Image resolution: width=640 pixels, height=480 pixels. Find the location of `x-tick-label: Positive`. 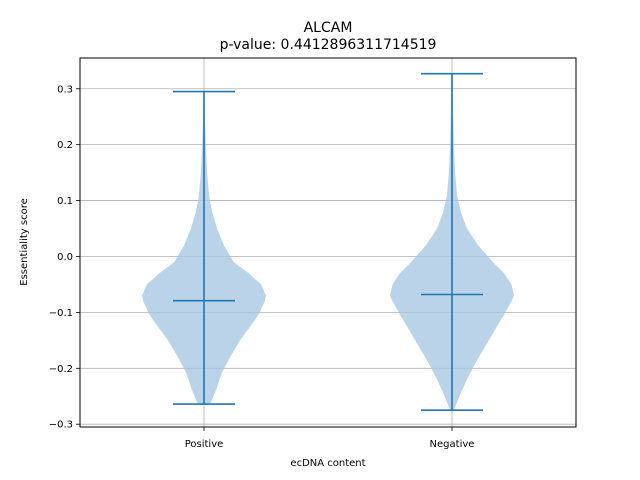

x-tick-label: Positive is located at coordinates (204, 444).